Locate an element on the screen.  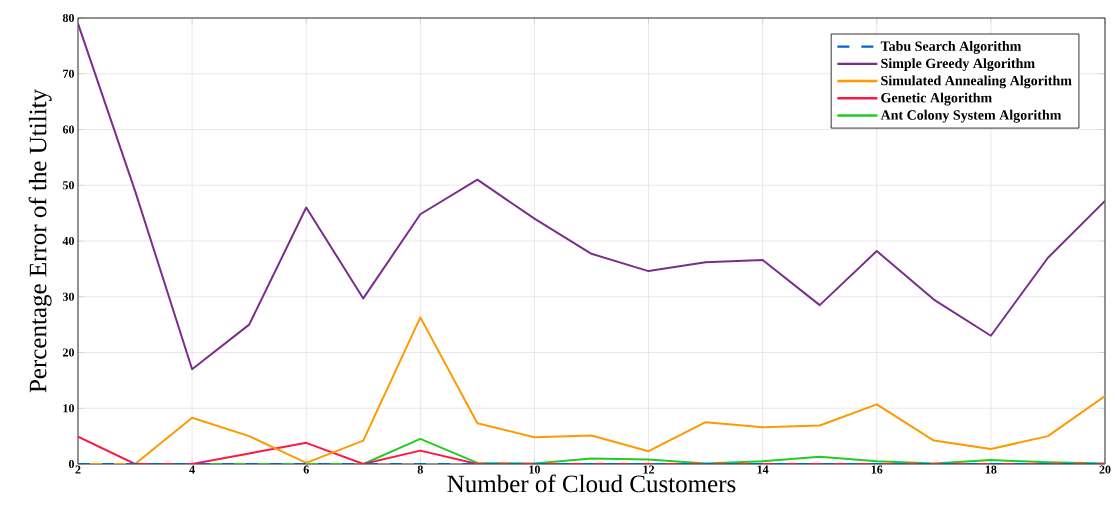
y-tick-label: 40 is located at coordinates (68, 241).